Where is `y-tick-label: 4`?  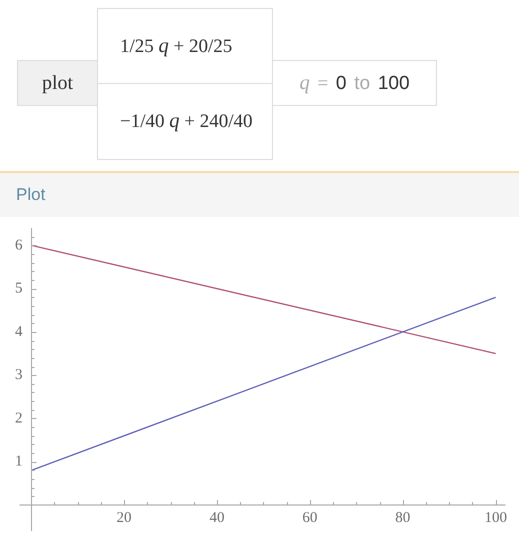
y-tick-label: 4 is located at coordinates (19, 332).